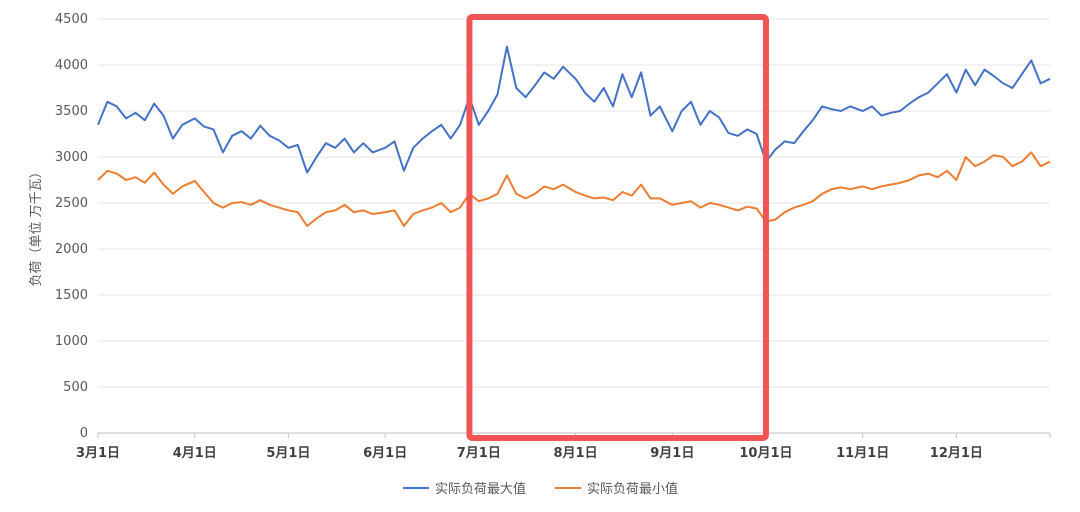  Describe the element at coordinates (71, 111) in the screenshot. I see `y-tick-label: 3500` at that location.